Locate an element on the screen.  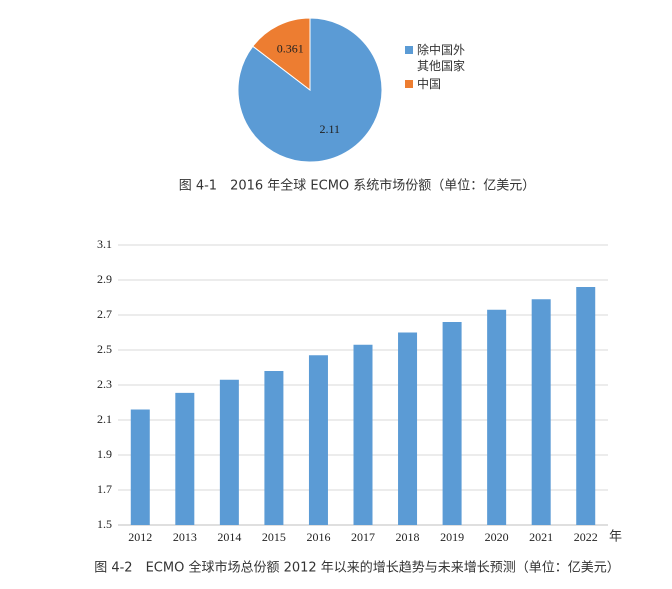
y-tick-label: 2.5 is located at coordinates (104, 349).